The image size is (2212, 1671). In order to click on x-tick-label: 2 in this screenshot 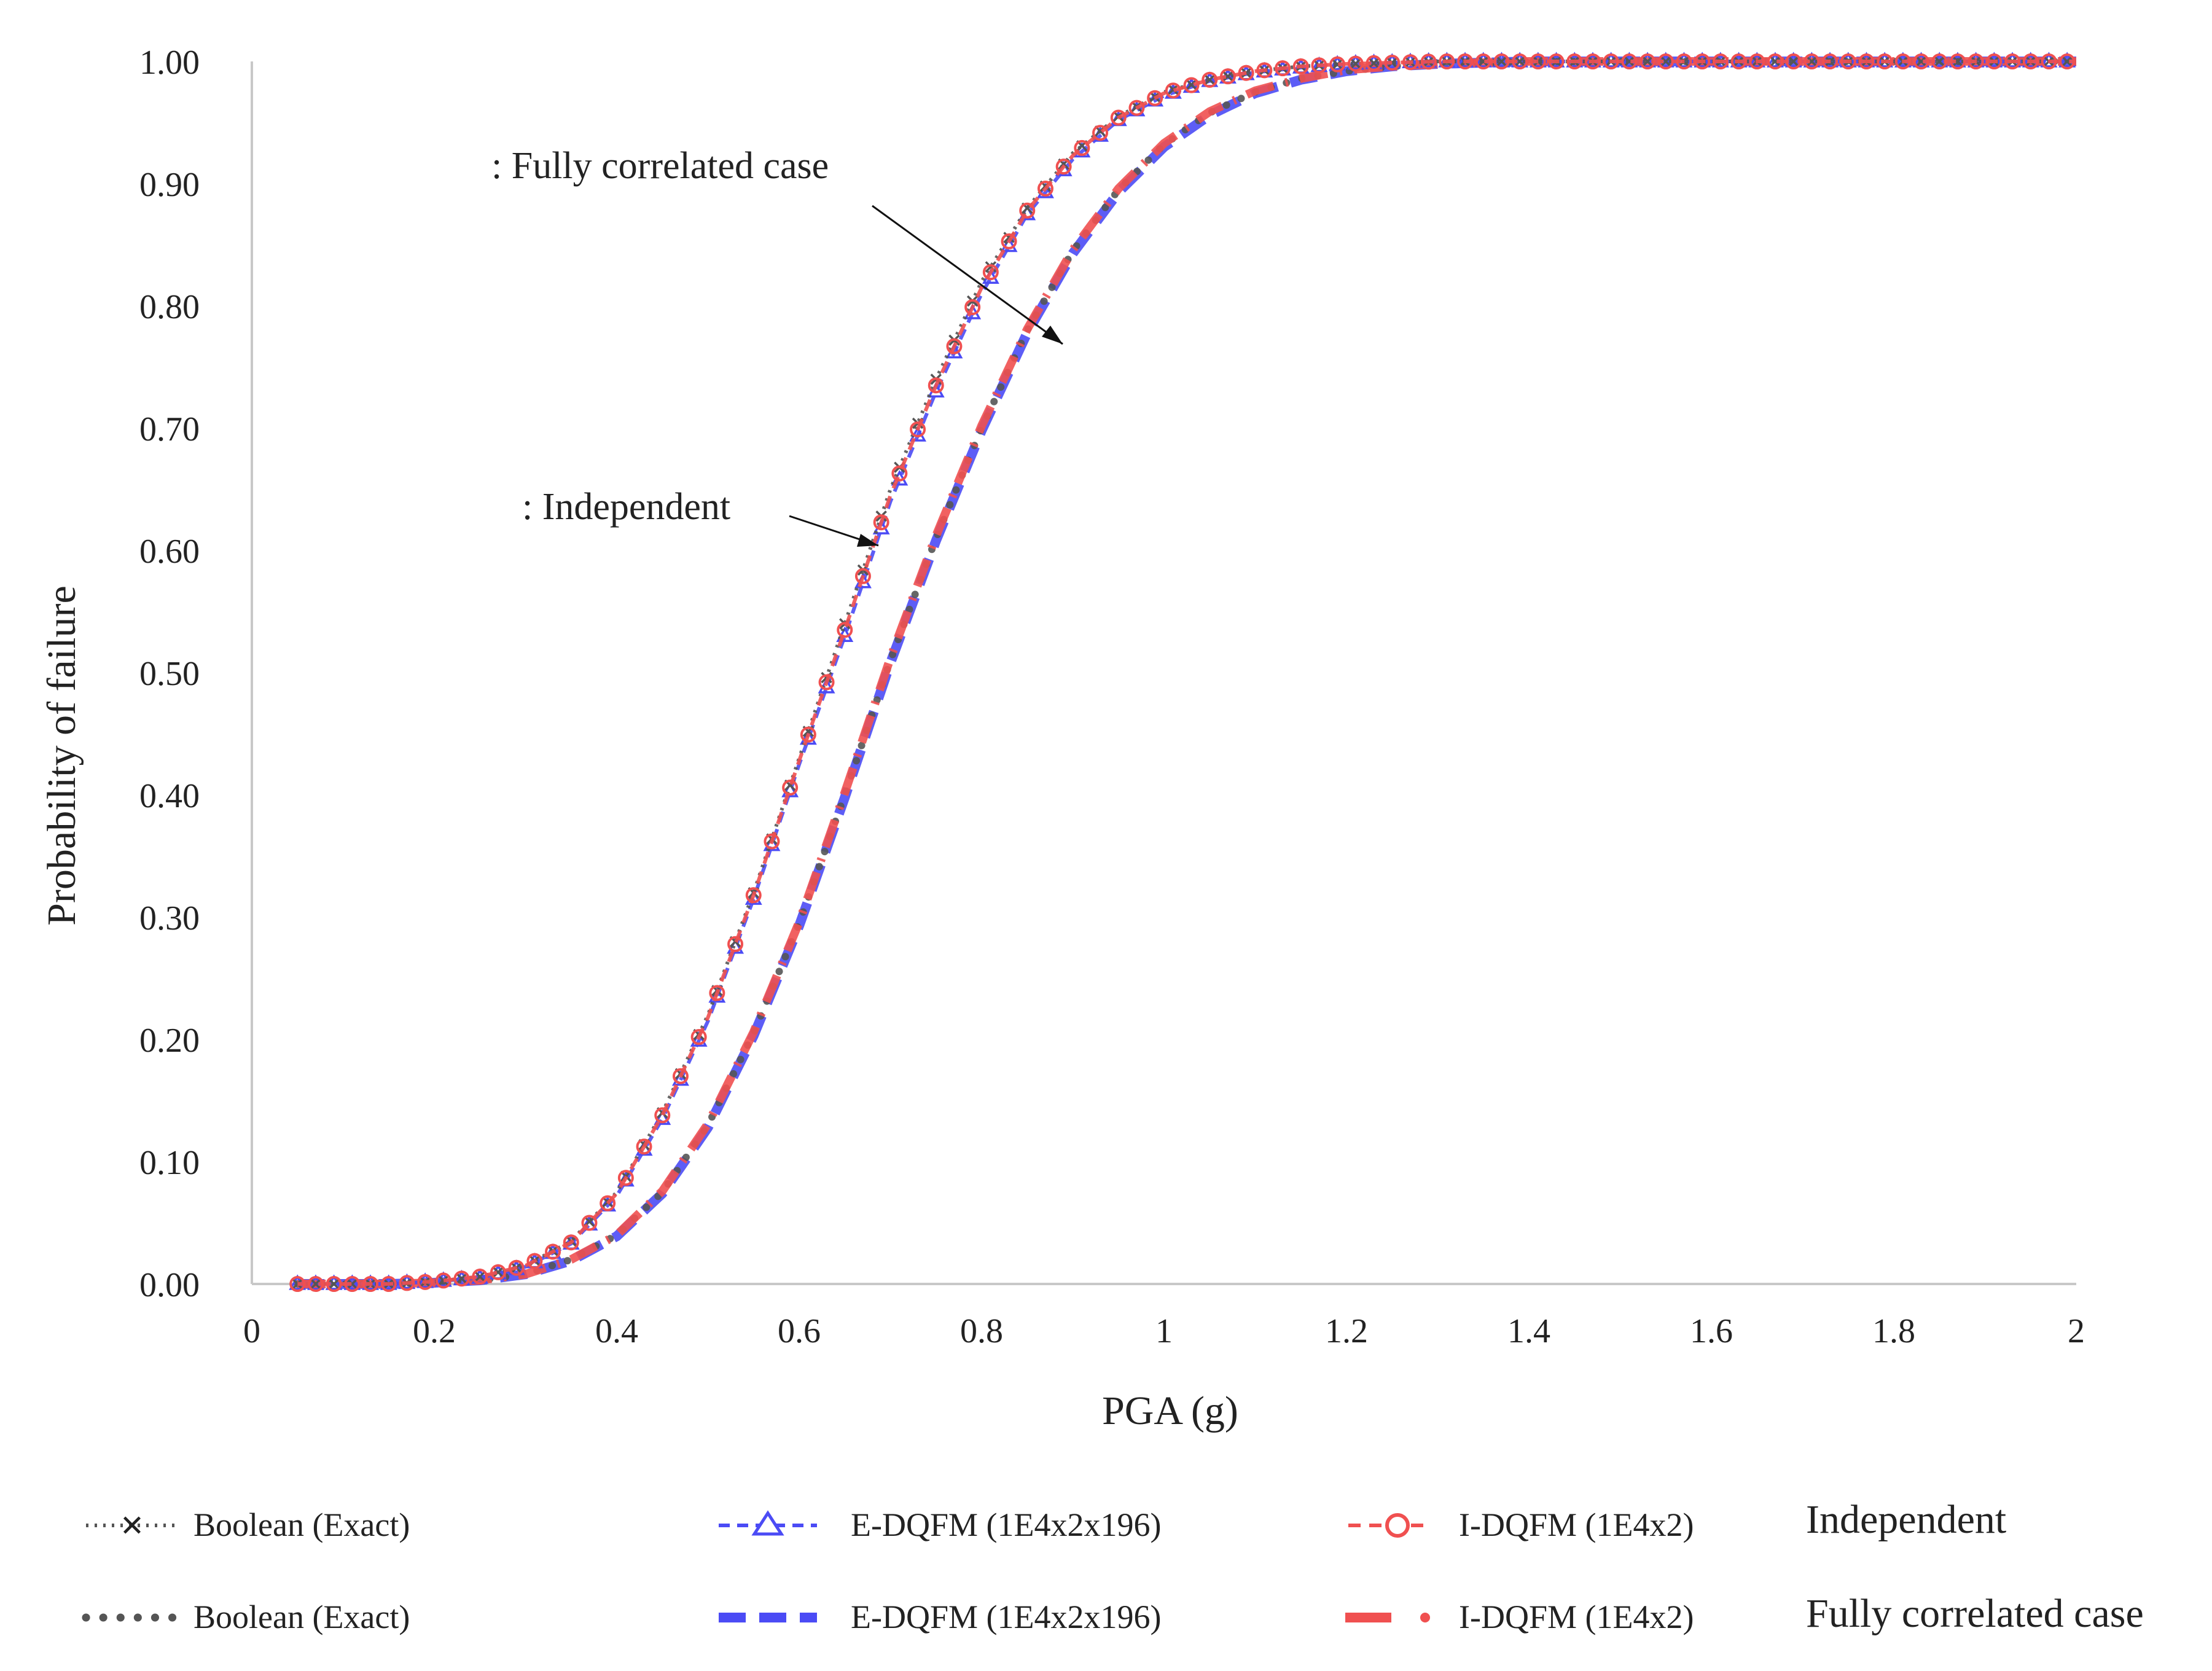, I will do `click(2076, 1331)`.